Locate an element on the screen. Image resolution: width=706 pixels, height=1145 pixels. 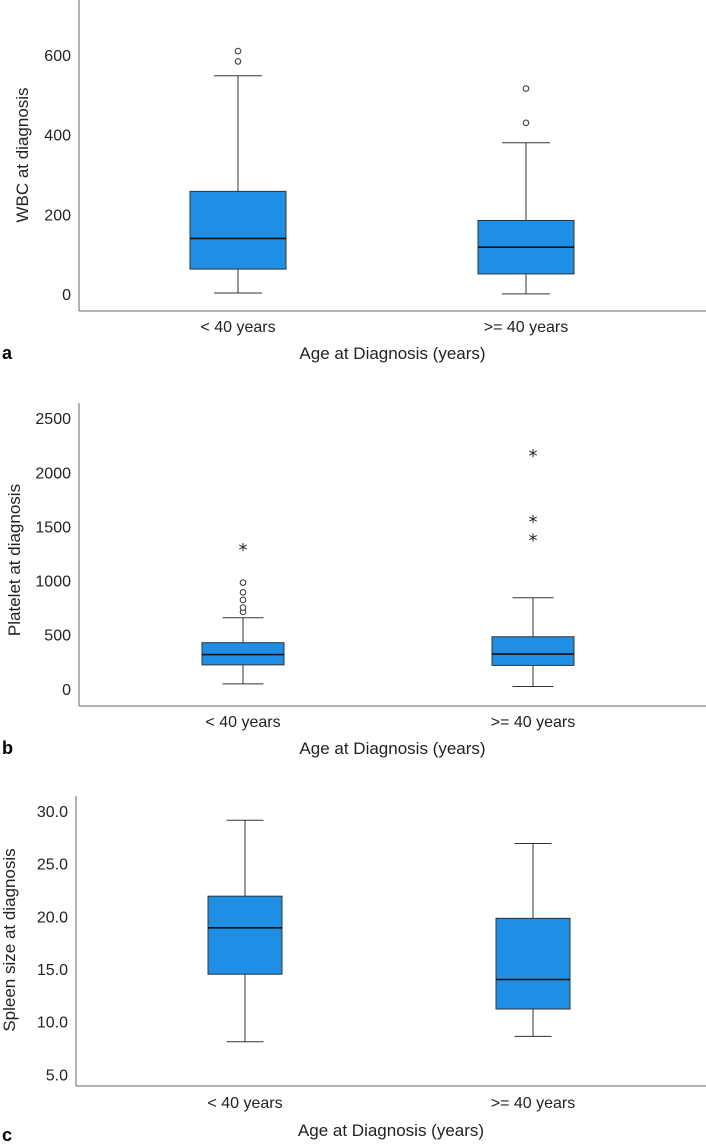
y-tick-label: 1000 is located at coordinates (53, 582).